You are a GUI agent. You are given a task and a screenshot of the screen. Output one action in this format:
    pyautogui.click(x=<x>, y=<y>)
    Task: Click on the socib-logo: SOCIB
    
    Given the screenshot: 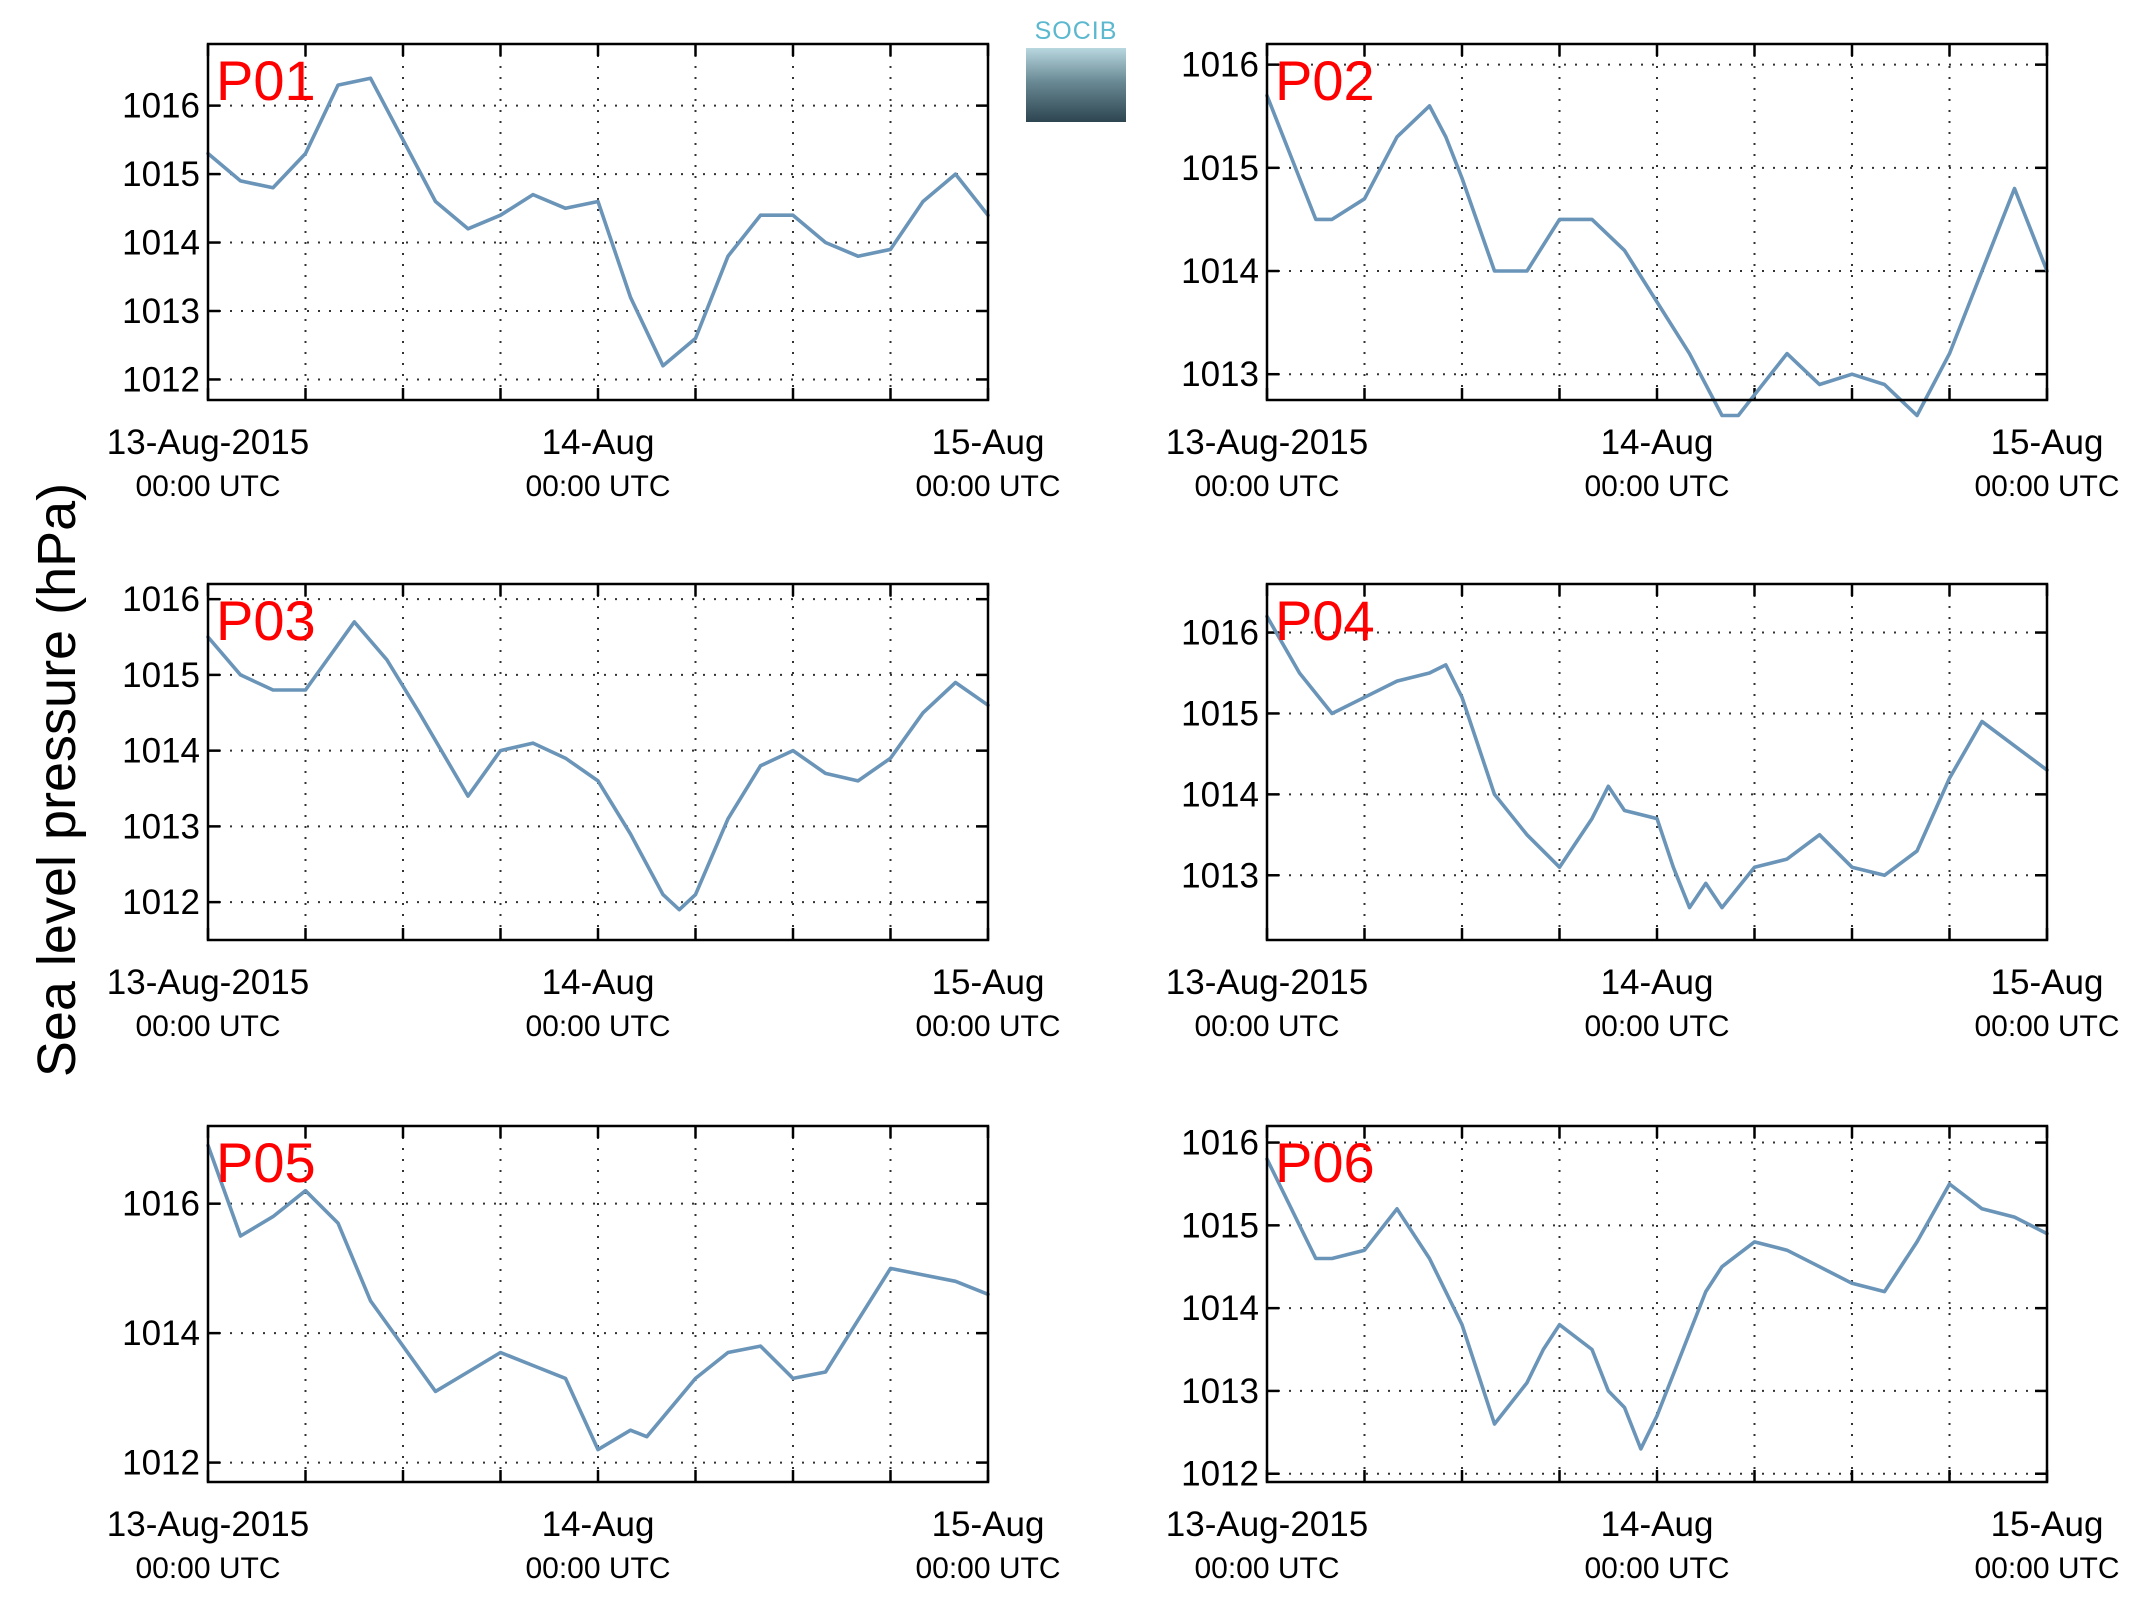 What is the action you would take?
    pyautogui.click(x=1076, y=70)
    